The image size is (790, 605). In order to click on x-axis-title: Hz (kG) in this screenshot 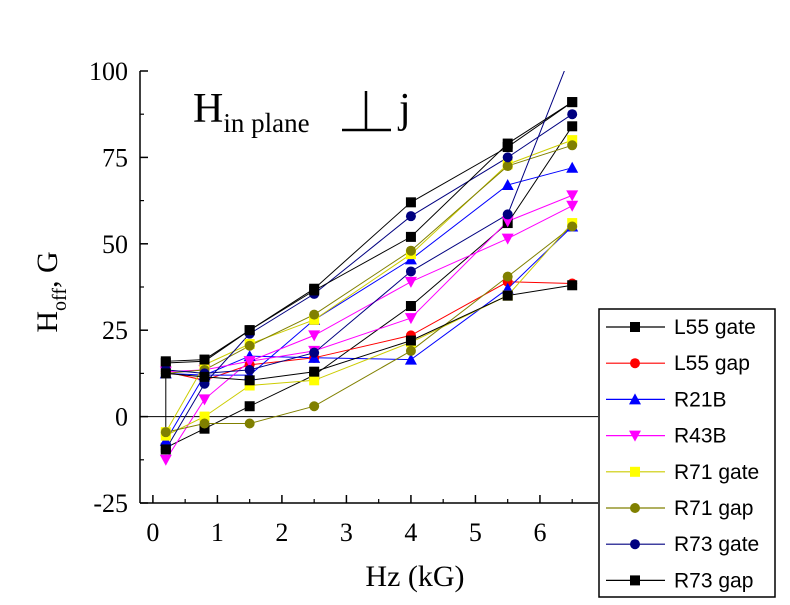, I will do `click(414, 576)`.